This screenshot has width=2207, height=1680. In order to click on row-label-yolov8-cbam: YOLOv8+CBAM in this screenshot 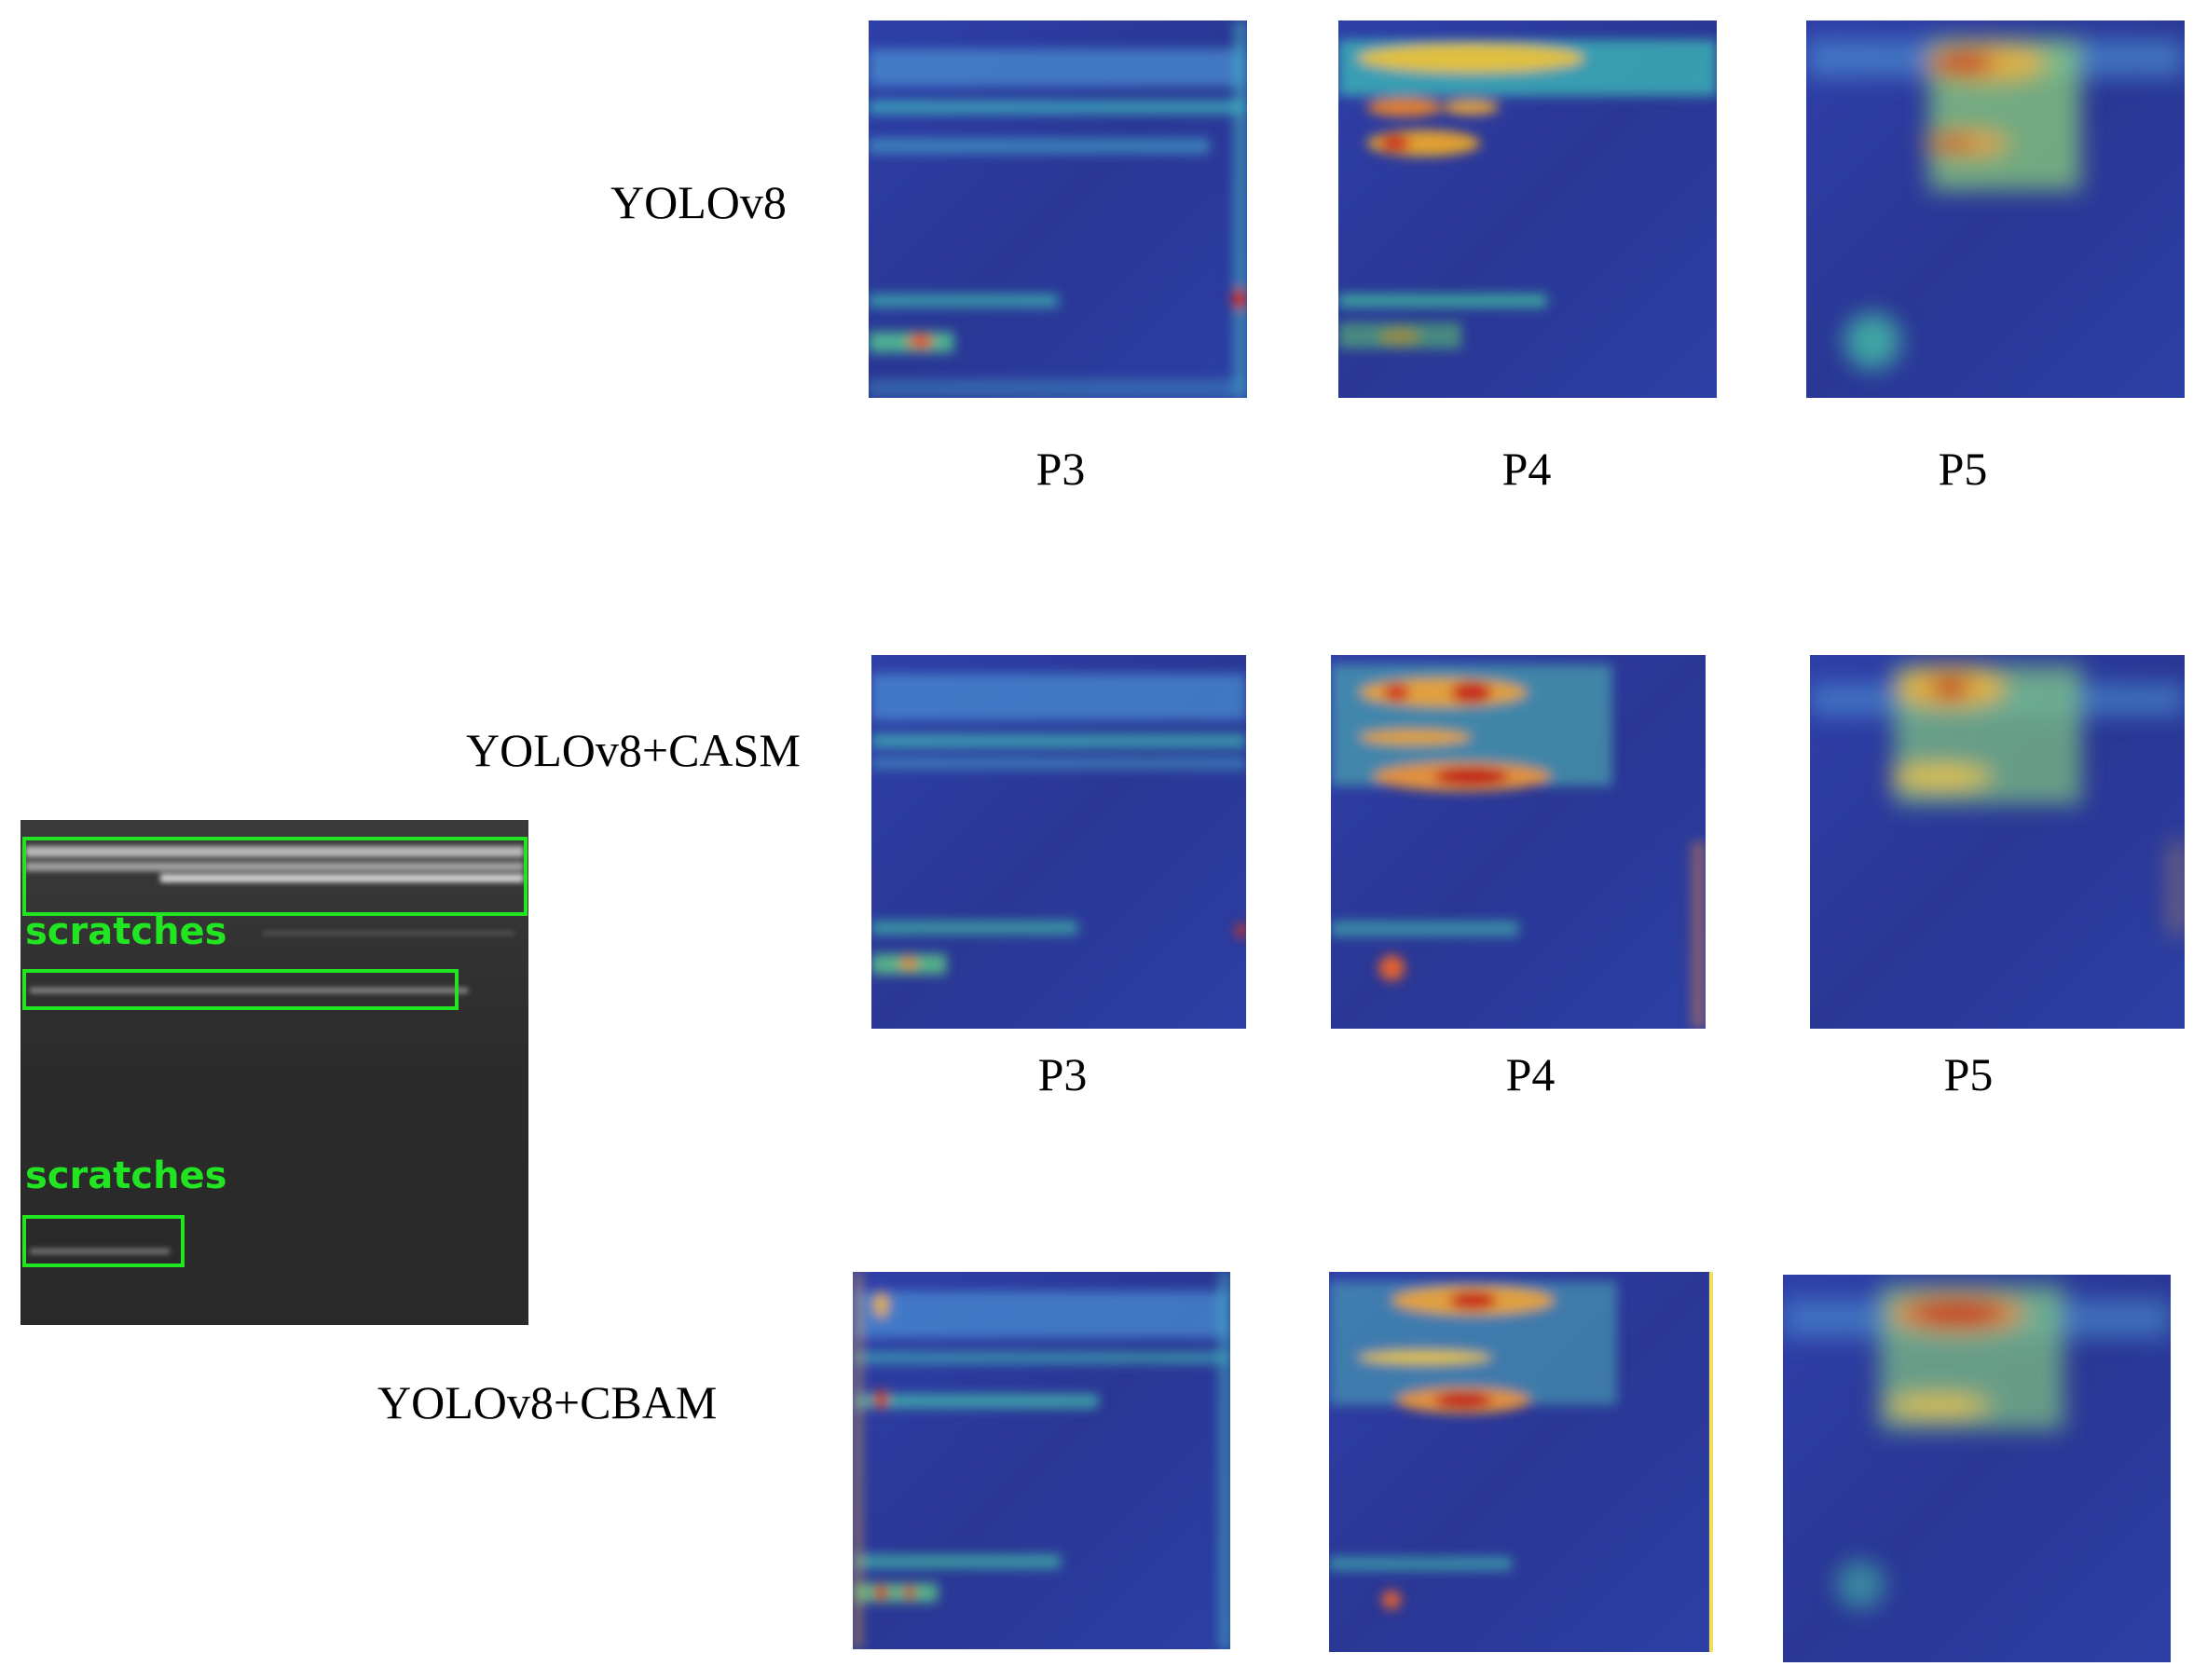, I will do `click(547, 1402)`.